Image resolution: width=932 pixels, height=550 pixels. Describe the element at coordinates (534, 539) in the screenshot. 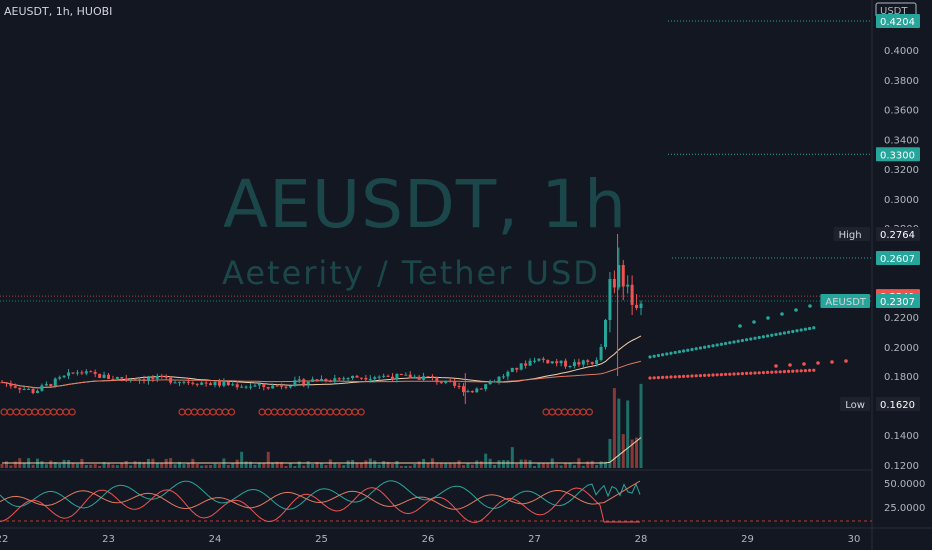

I see `time-tick-label: 27` at that location.